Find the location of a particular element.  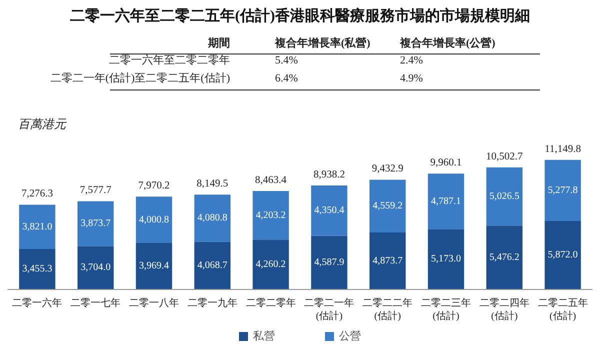

text: 複合年增長率(公營) is located at coordinates (447, 43).